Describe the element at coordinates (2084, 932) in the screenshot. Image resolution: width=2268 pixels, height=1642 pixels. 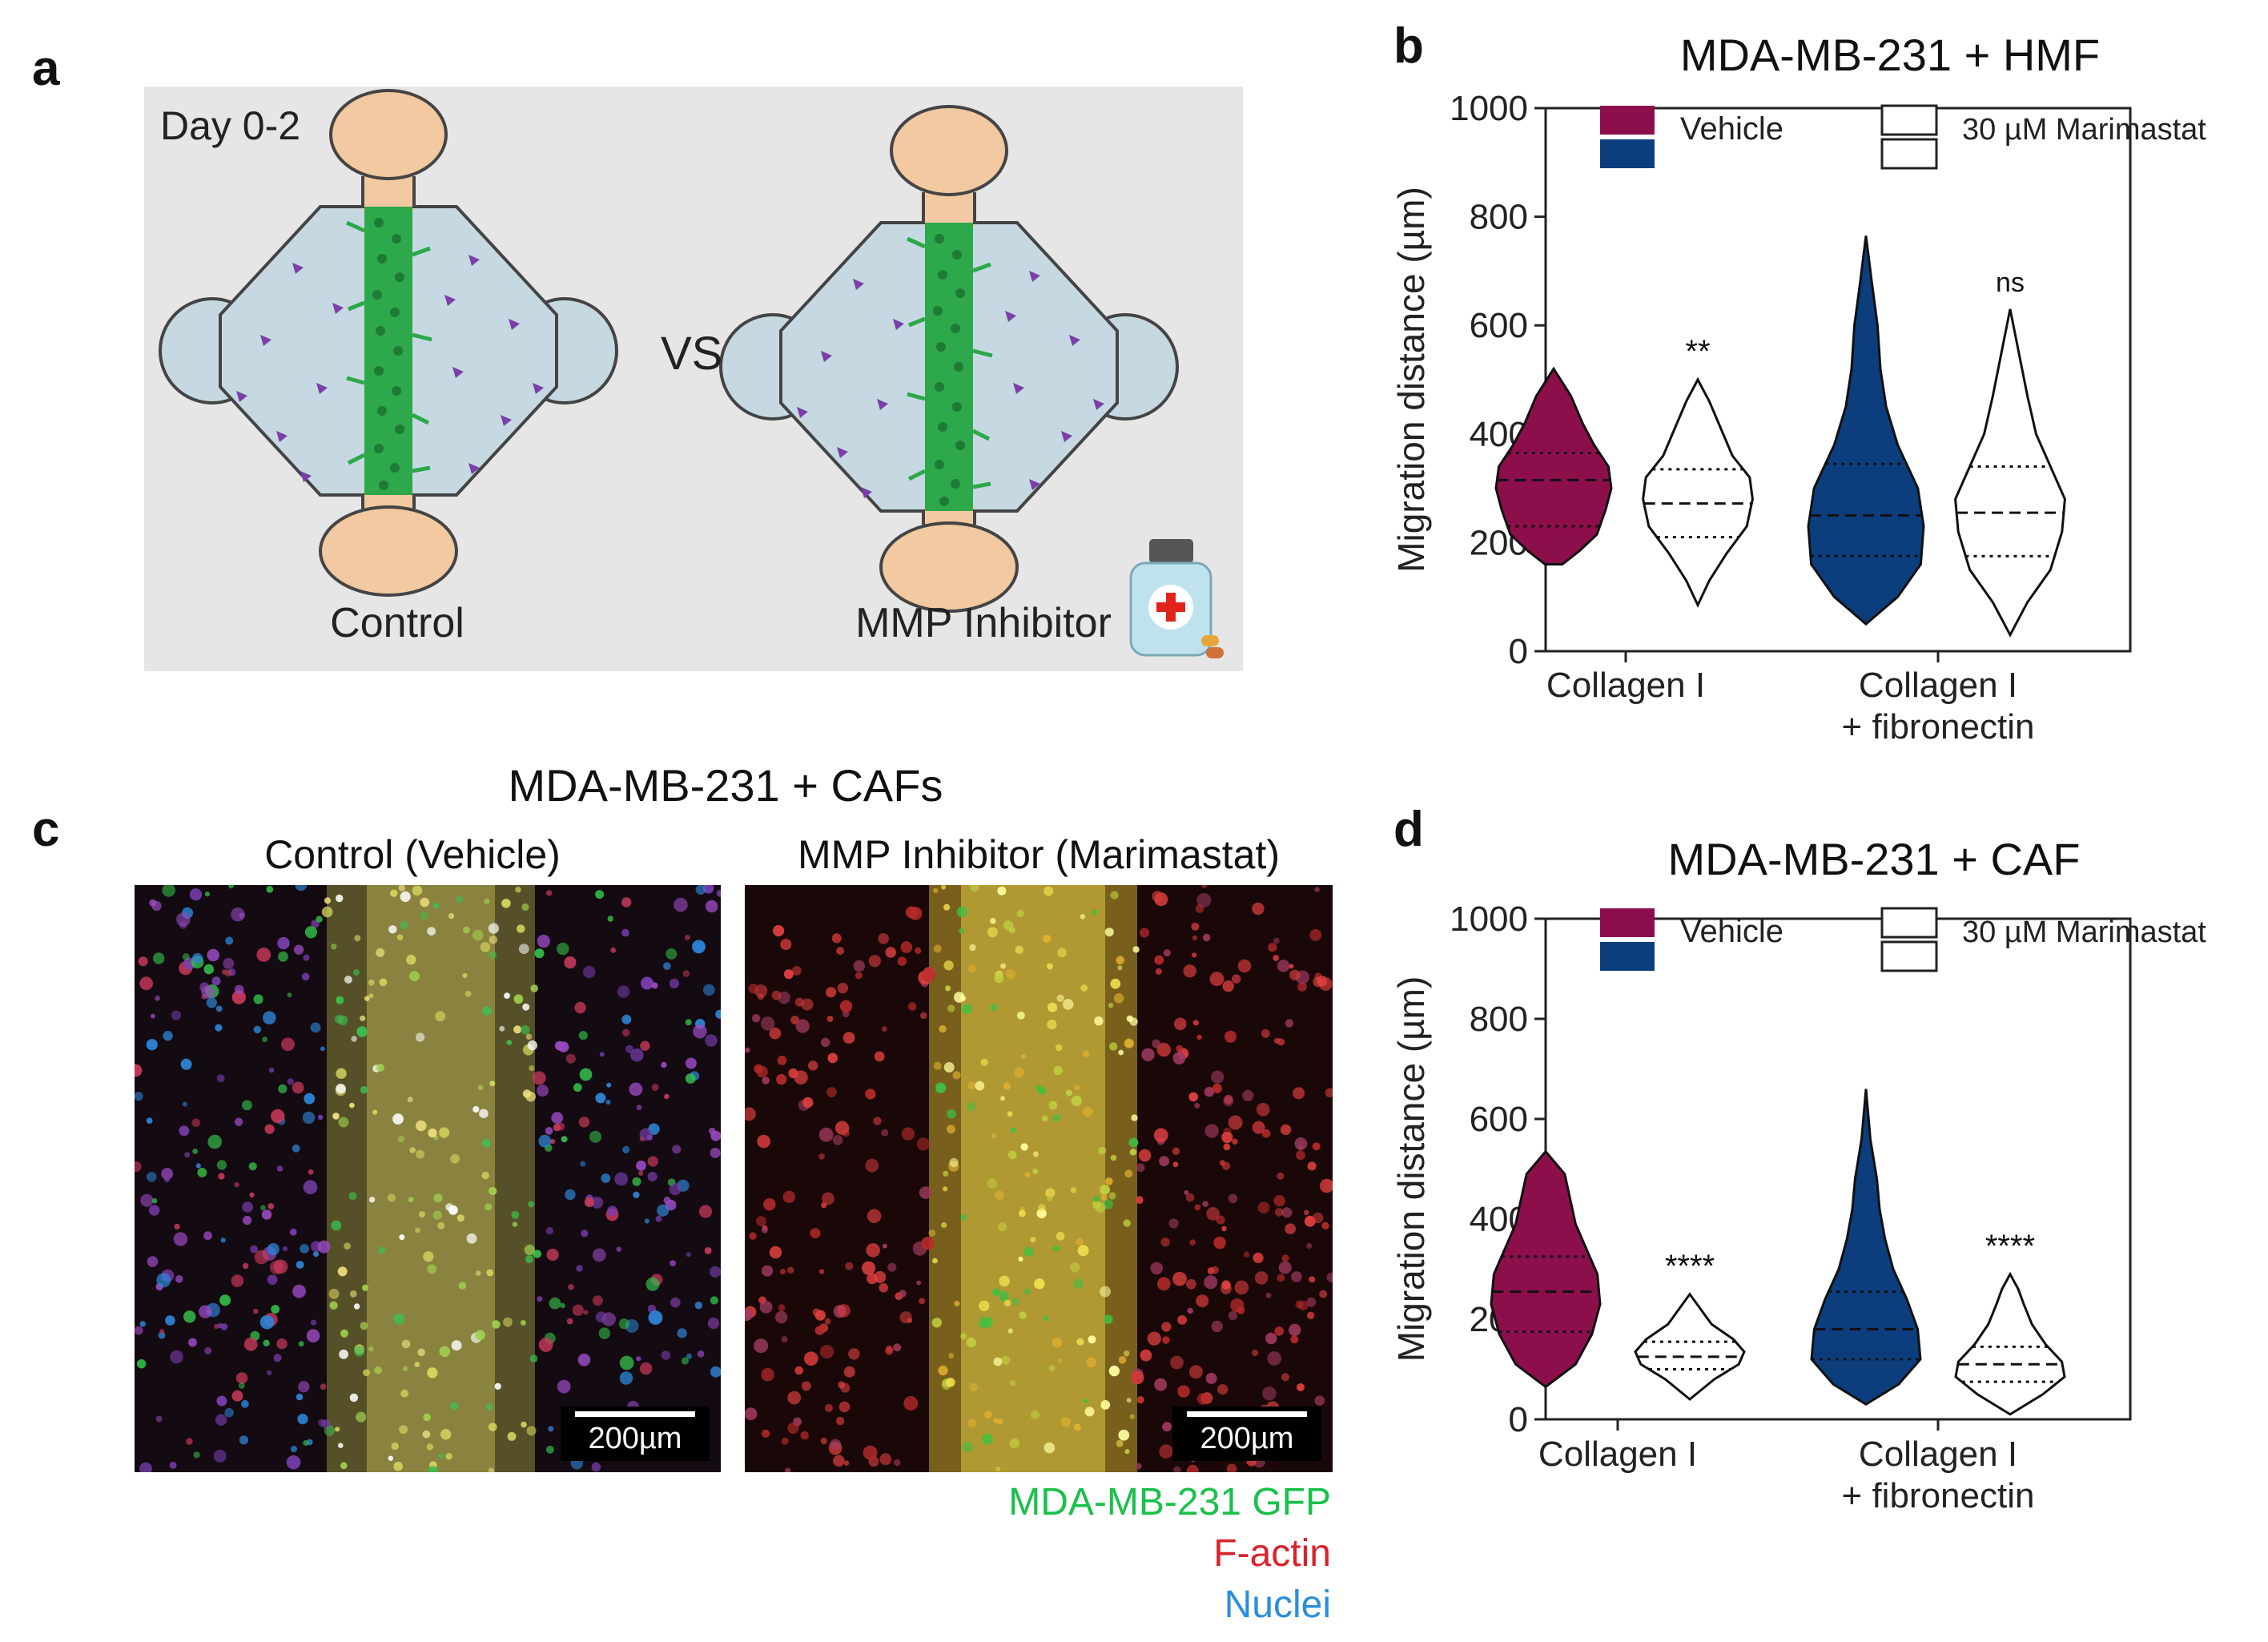
I see `legend-drug-label: 30 µM Marimastat` at that location.